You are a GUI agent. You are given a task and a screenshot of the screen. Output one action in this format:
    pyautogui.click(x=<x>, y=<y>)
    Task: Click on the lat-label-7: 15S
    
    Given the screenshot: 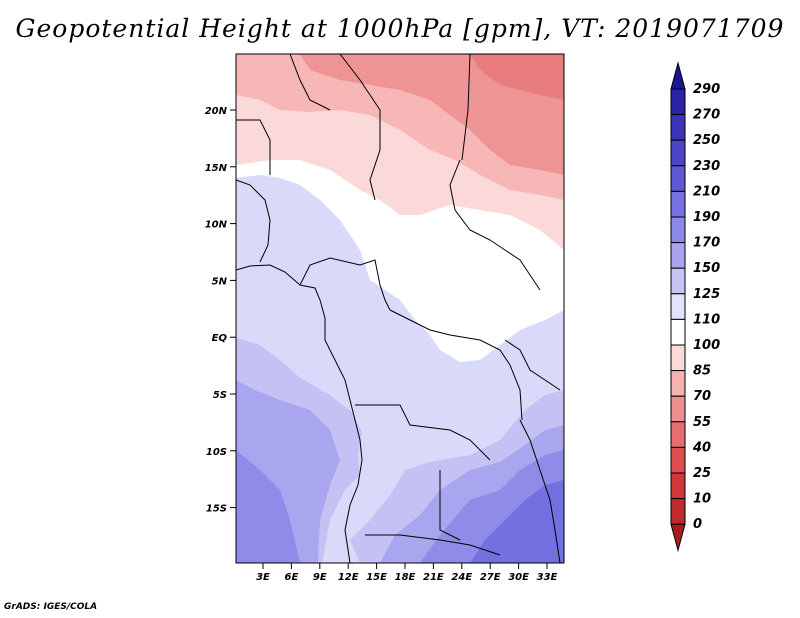 What is the action you would take?
    pyautogui.click(x=216, y=509)
    